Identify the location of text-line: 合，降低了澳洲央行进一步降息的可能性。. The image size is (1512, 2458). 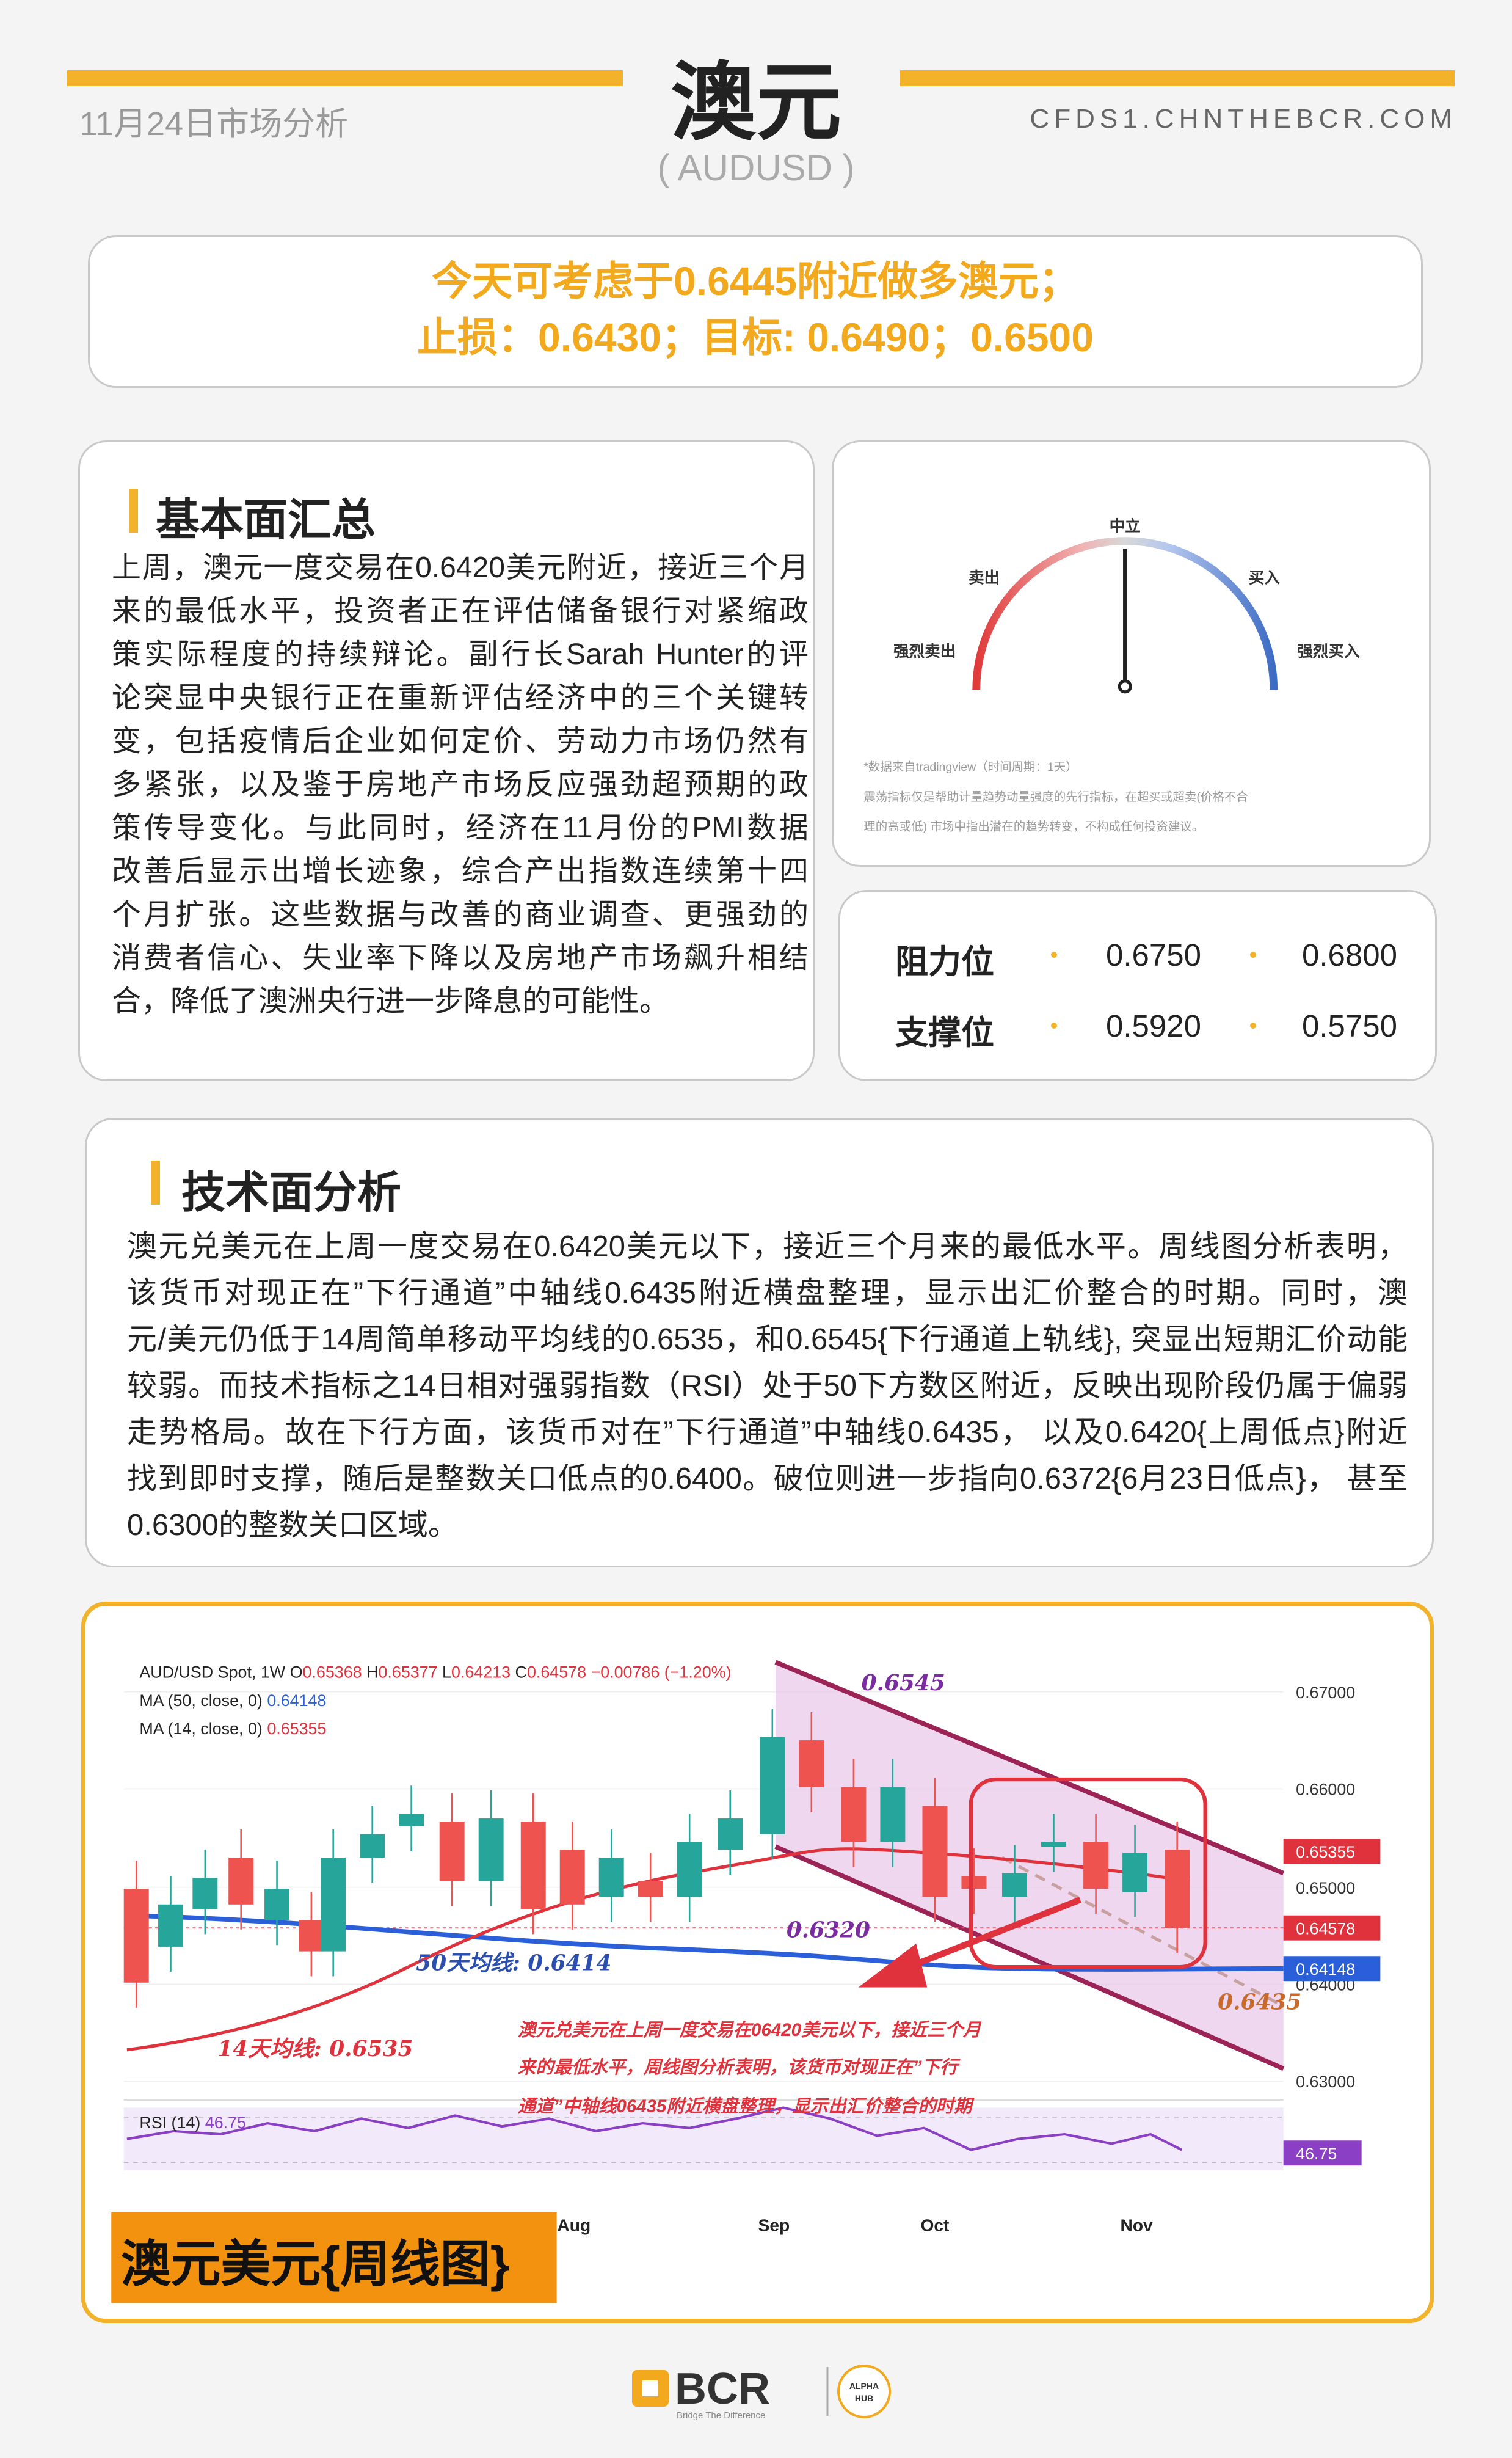
(390, 1002).